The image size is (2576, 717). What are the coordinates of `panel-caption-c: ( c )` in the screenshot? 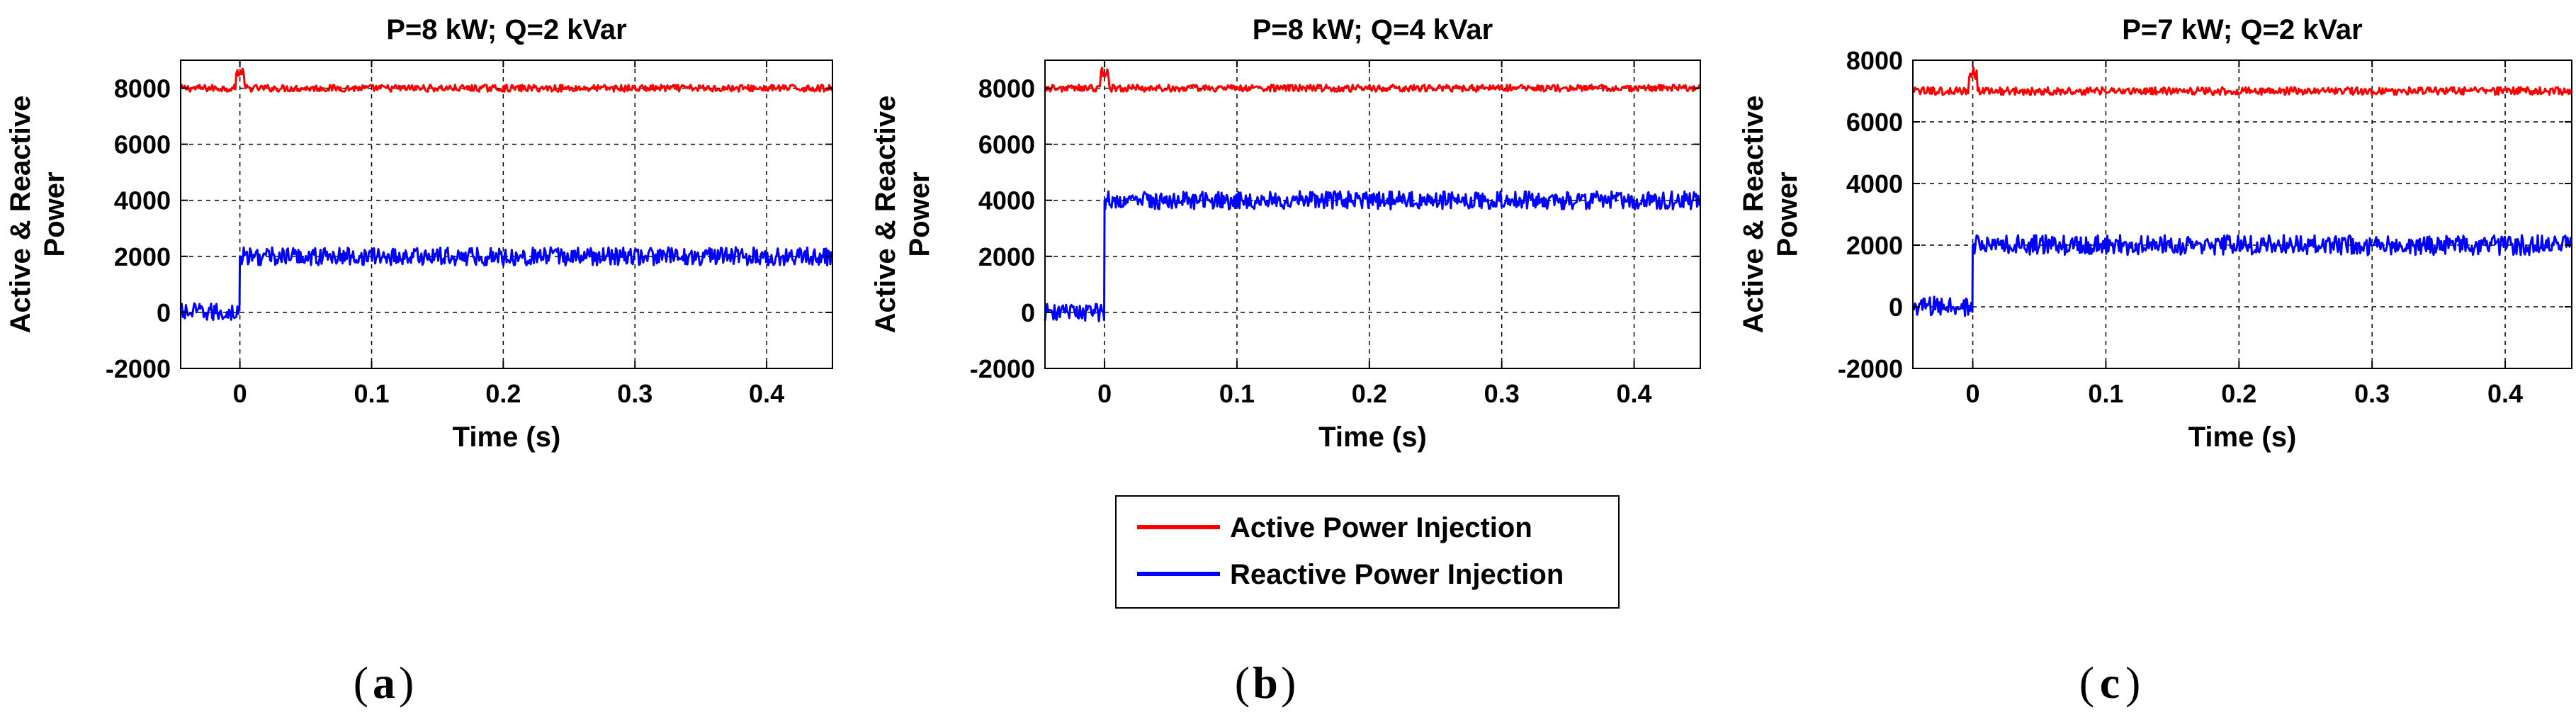 It's located at (2110, 682).